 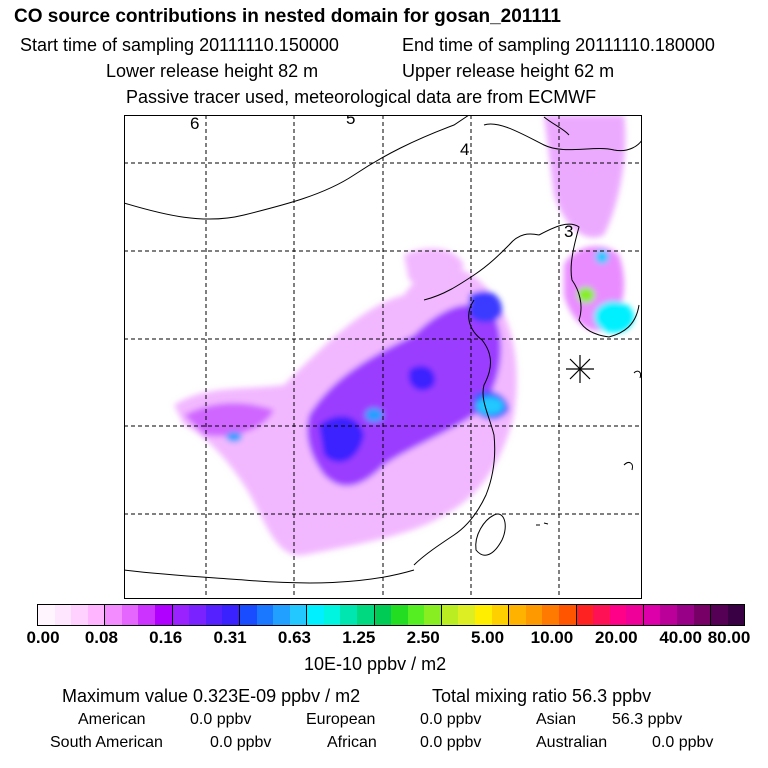 What do you see at coordinates (230, 637) in the screenshot?
I see `colorbar-tick-label: 0.31` at bounding box center [230, 637].